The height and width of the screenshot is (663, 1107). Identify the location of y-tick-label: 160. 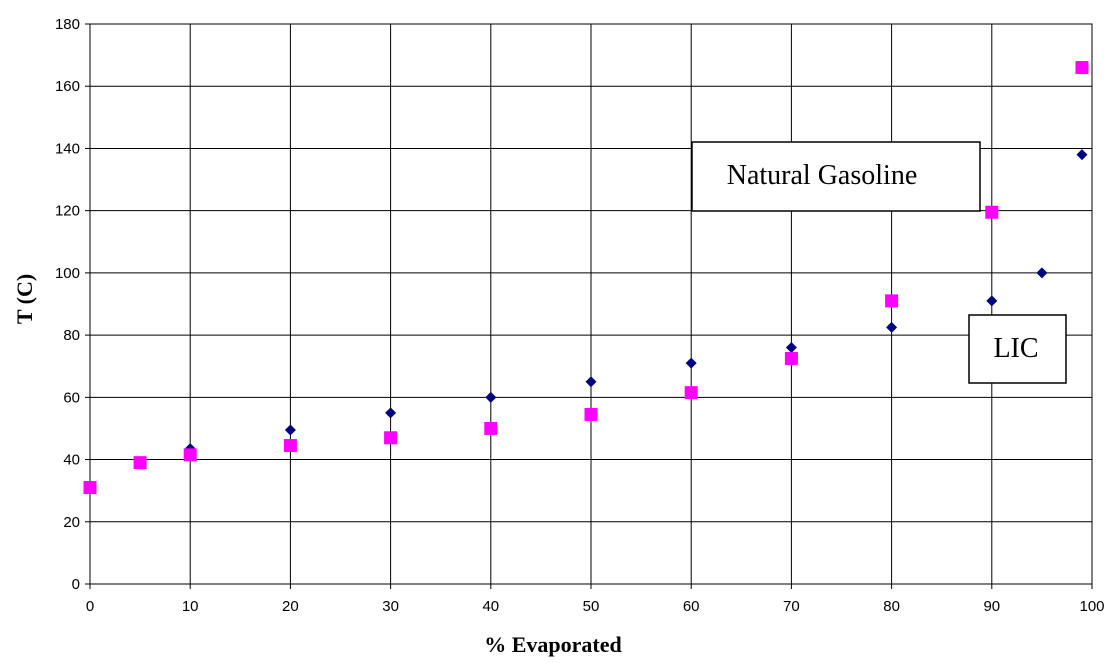
(67, 86).